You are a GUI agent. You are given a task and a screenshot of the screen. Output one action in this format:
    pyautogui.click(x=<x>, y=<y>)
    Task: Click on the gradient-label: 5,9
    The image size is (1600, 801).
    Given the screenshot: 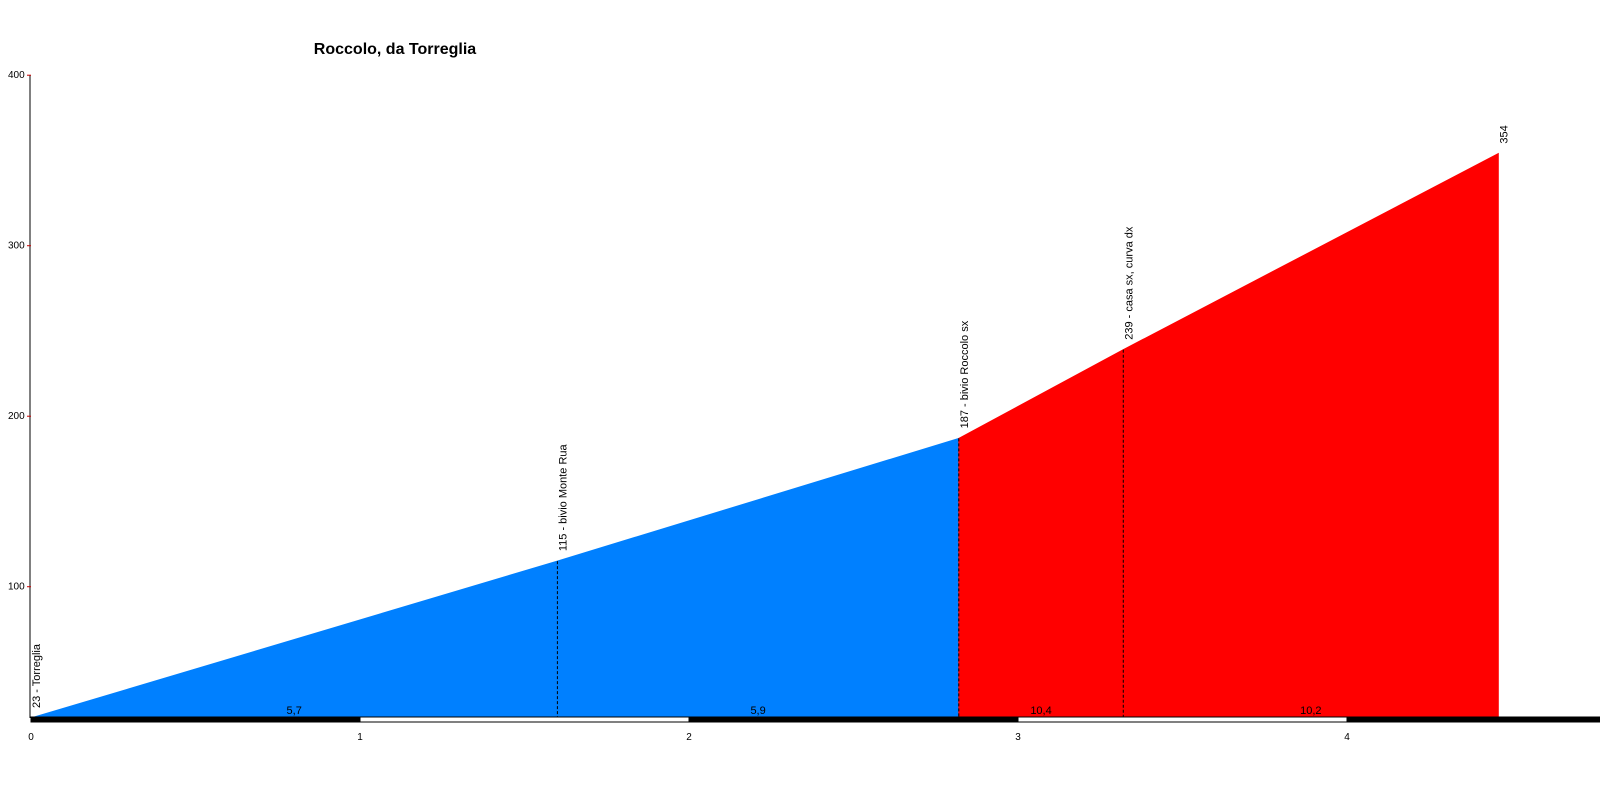 What is the action you would take?
    pyautogui.click(x=757, y=711)
    